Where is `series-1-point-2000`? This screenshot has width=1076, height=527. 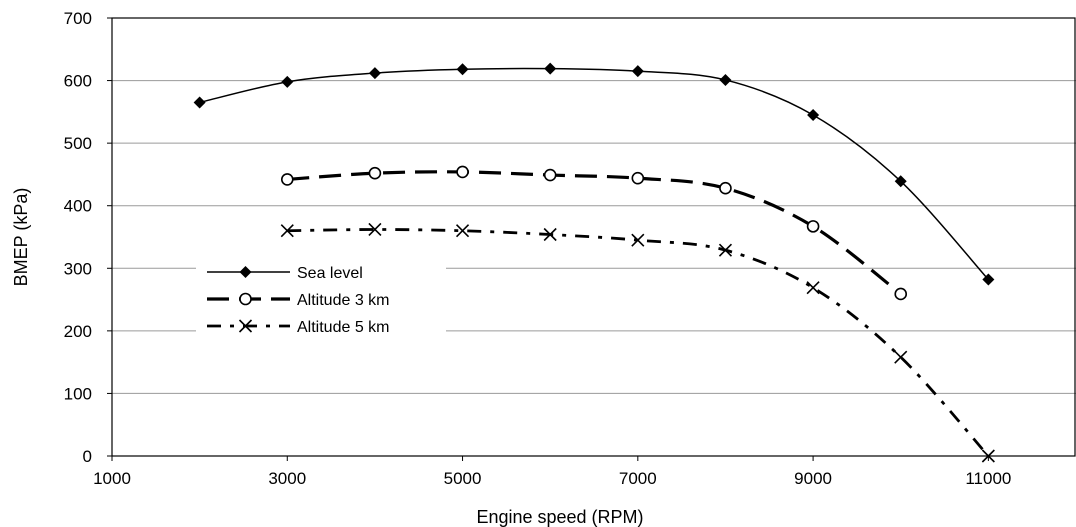
series-1-point-2000 is located at coordinates (199, 102).